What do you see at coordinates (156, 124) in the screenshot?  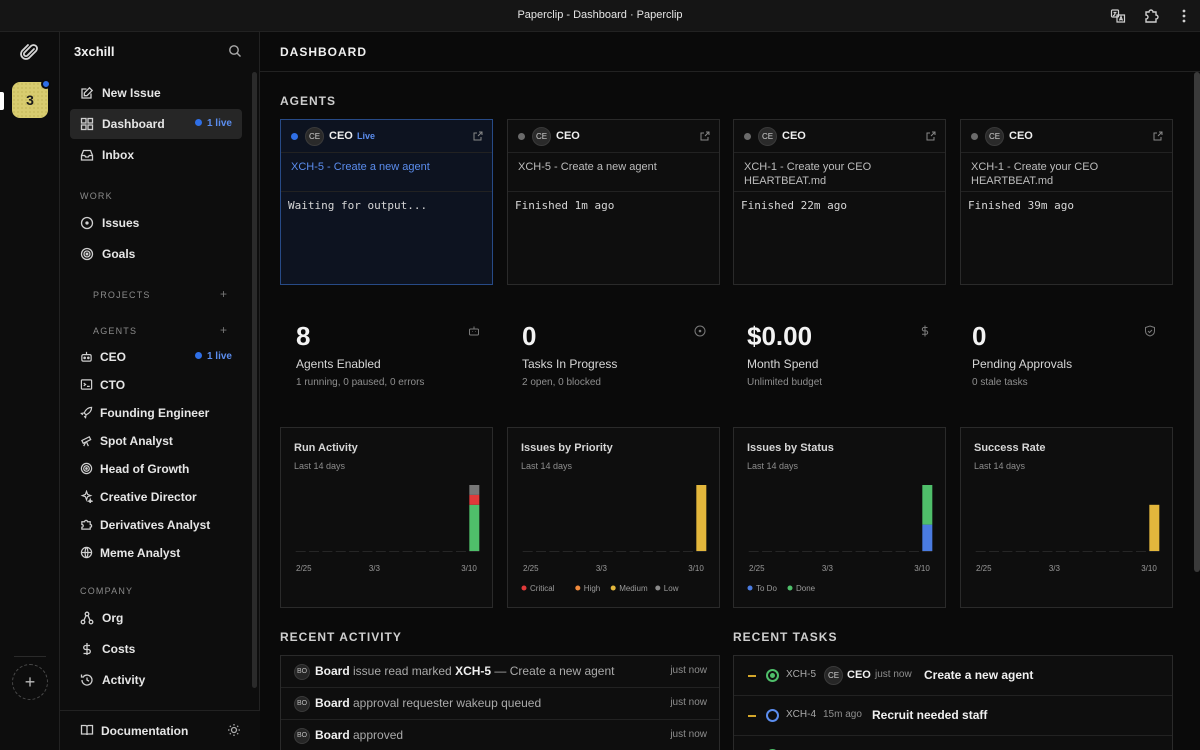 I see `nav-dashboard: Dashboard 1 live` at bounding box center [156, 124].